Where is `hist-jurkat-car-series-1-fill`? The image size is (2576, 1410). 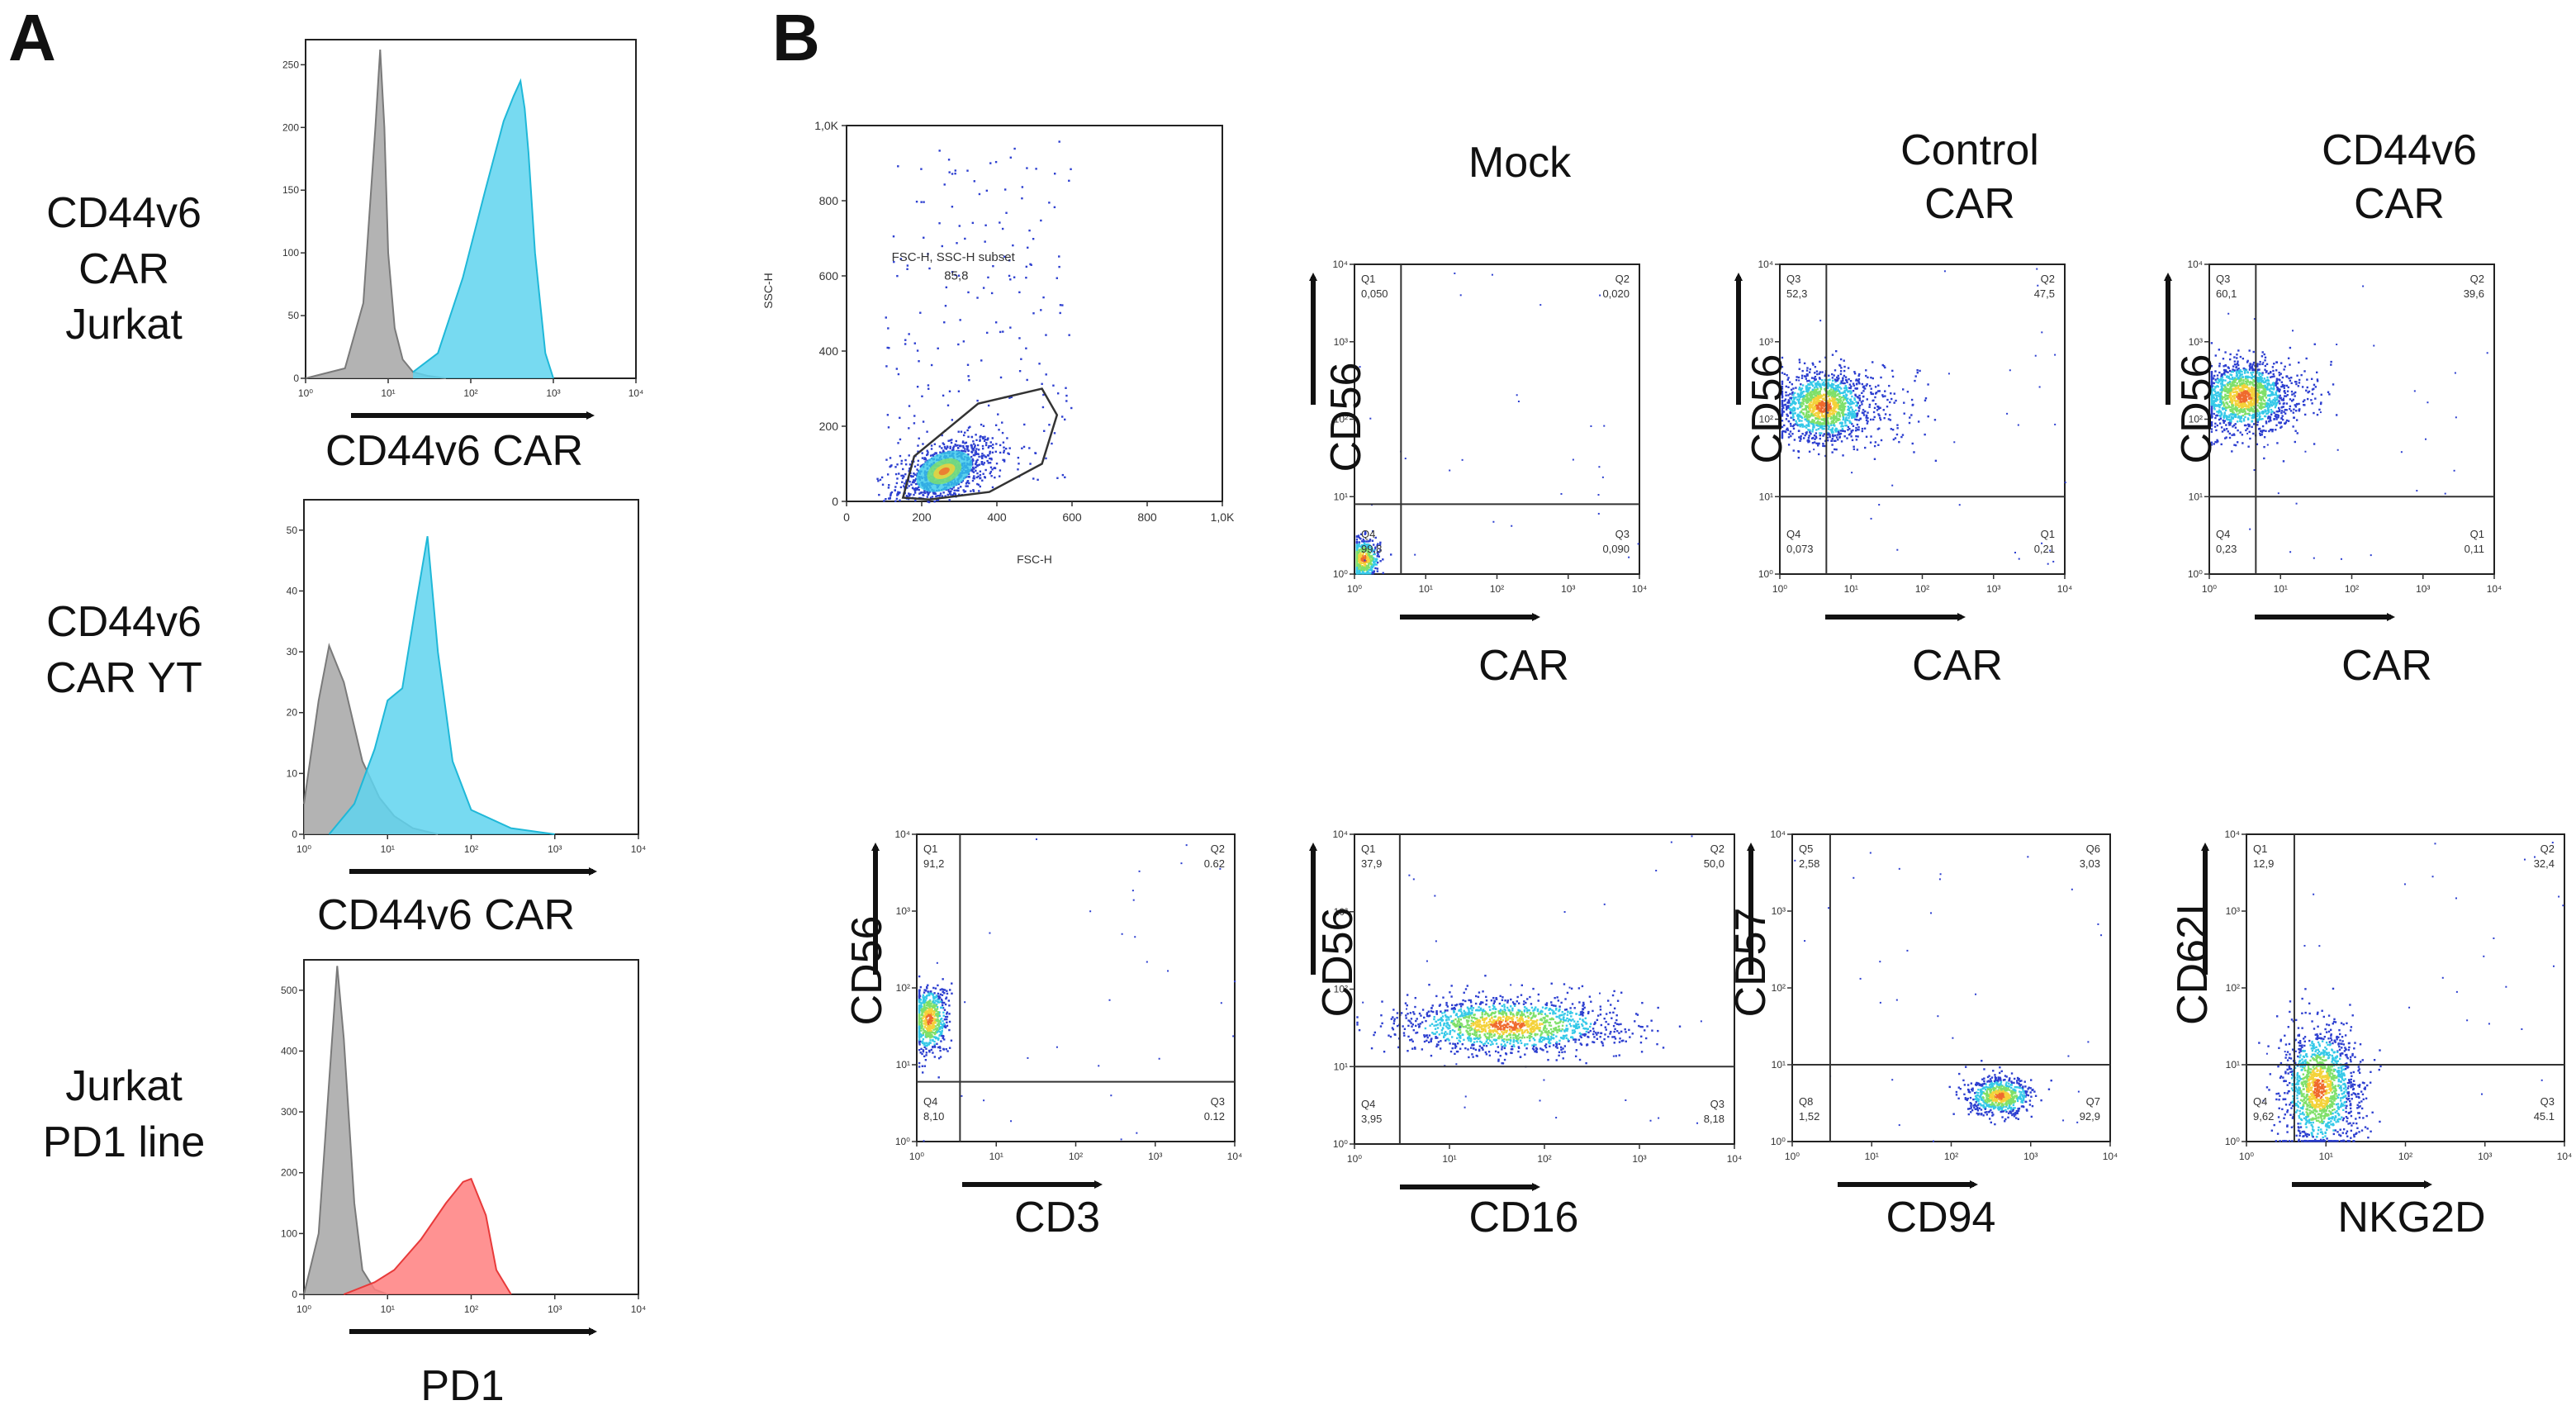 hist-jurkat-car-series-1-fill is located at coordinates (483, 230).